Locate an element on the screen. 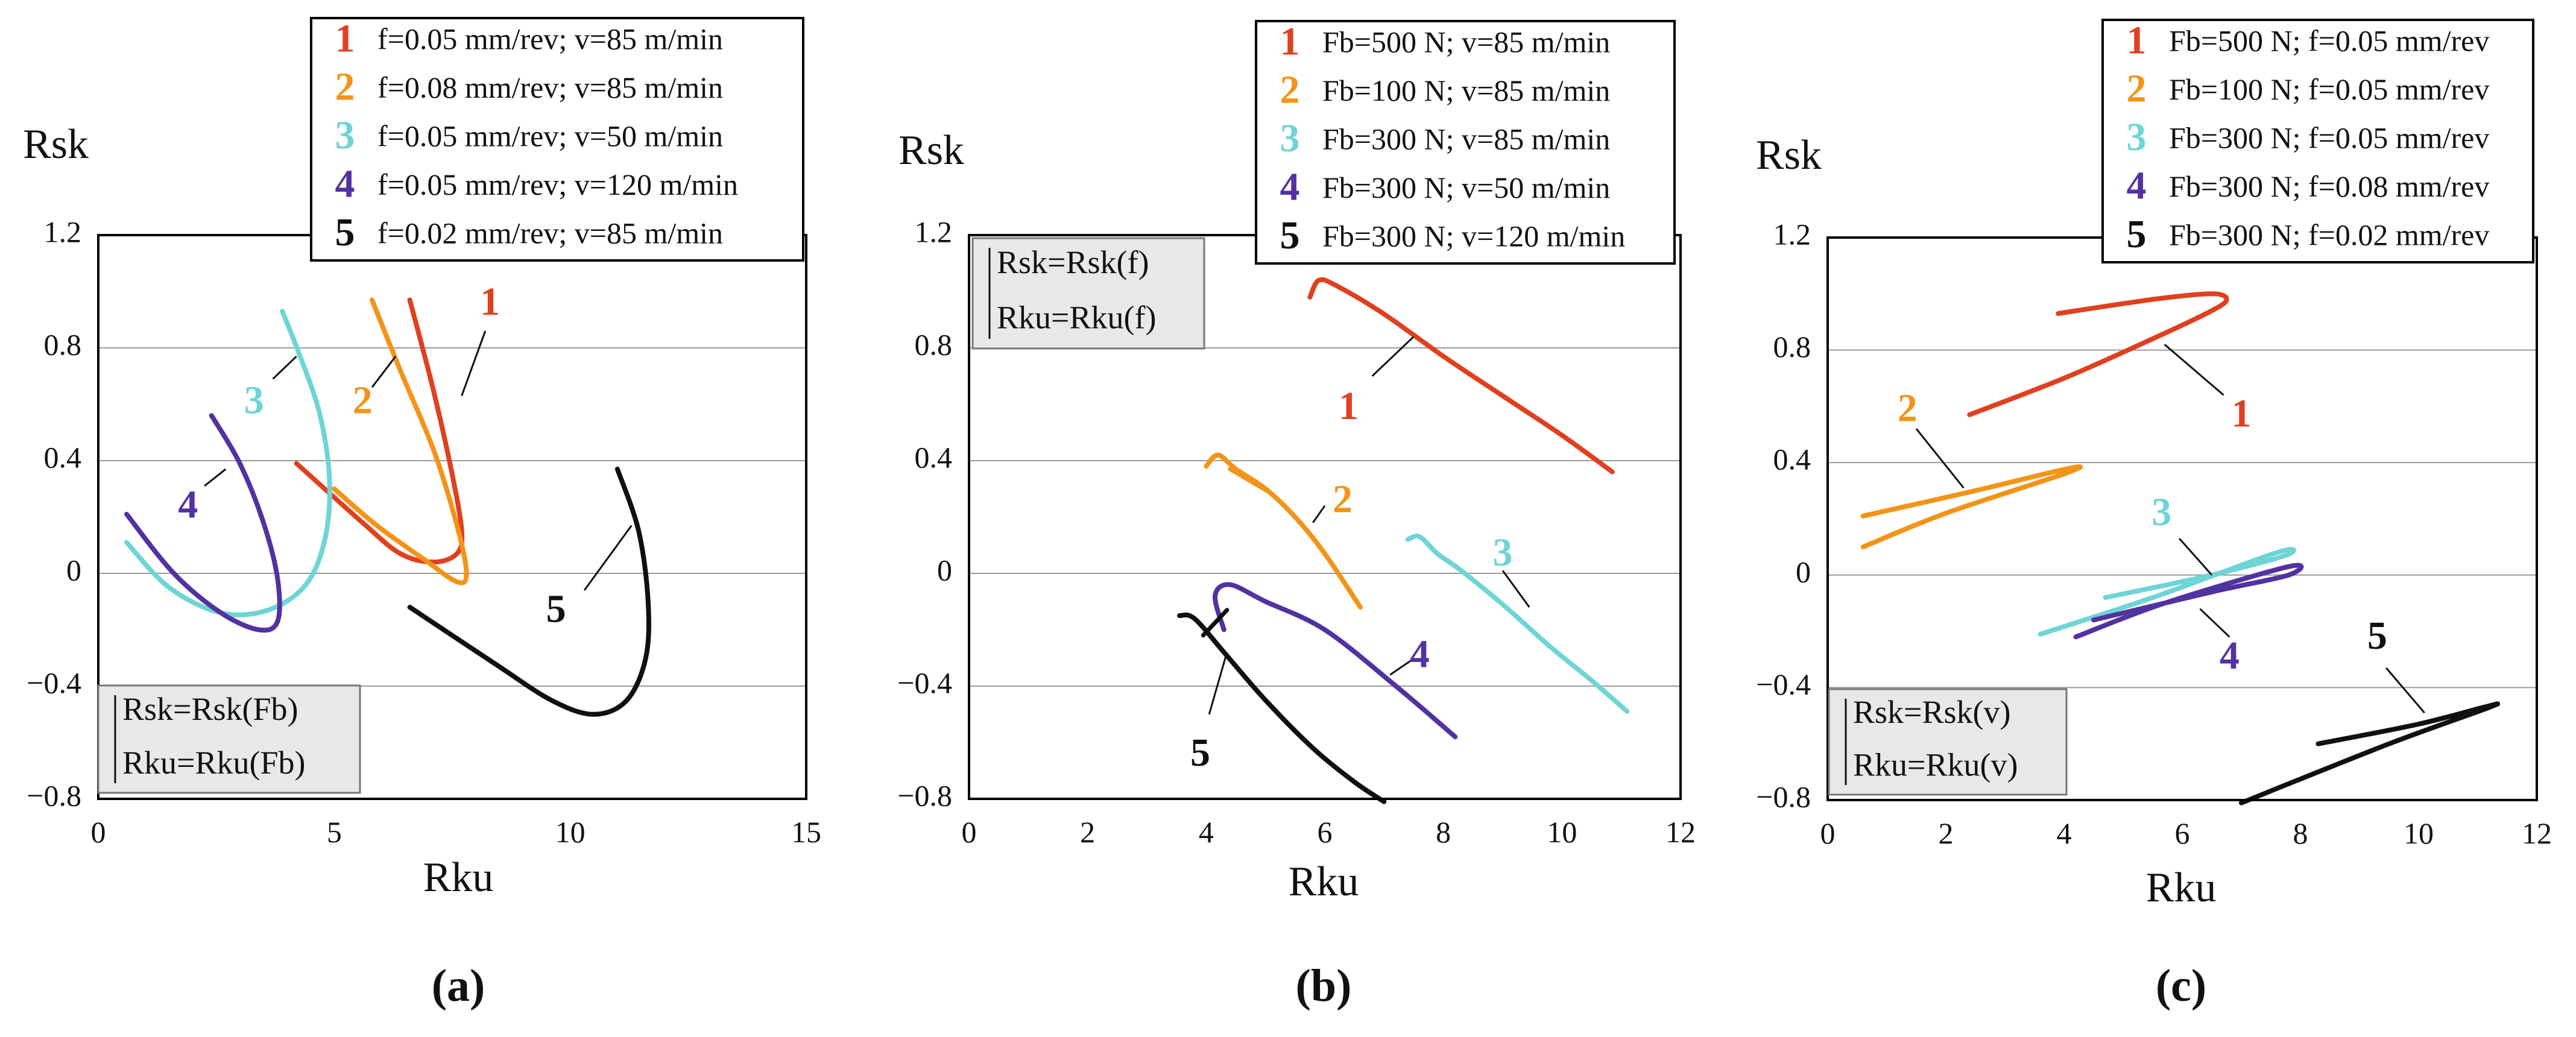 The width and height of the screenshot is (2576, 1037). legend-number-1: 1 is located at coordinates (345, 38).